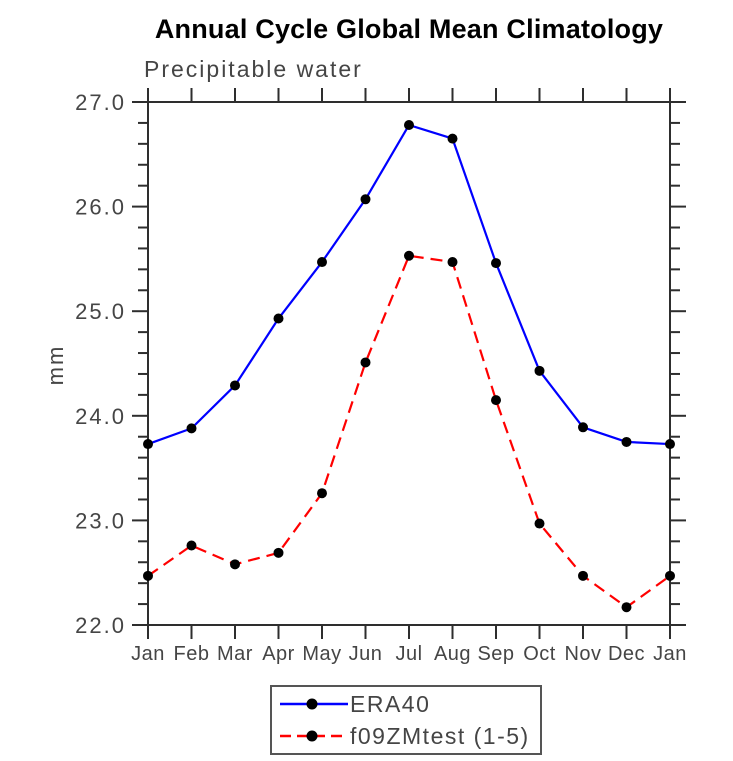 Image resolution: width=733 pixels, height=761 pixels. I want to click on legend-label-era40: ERA40, so click(390, 703).